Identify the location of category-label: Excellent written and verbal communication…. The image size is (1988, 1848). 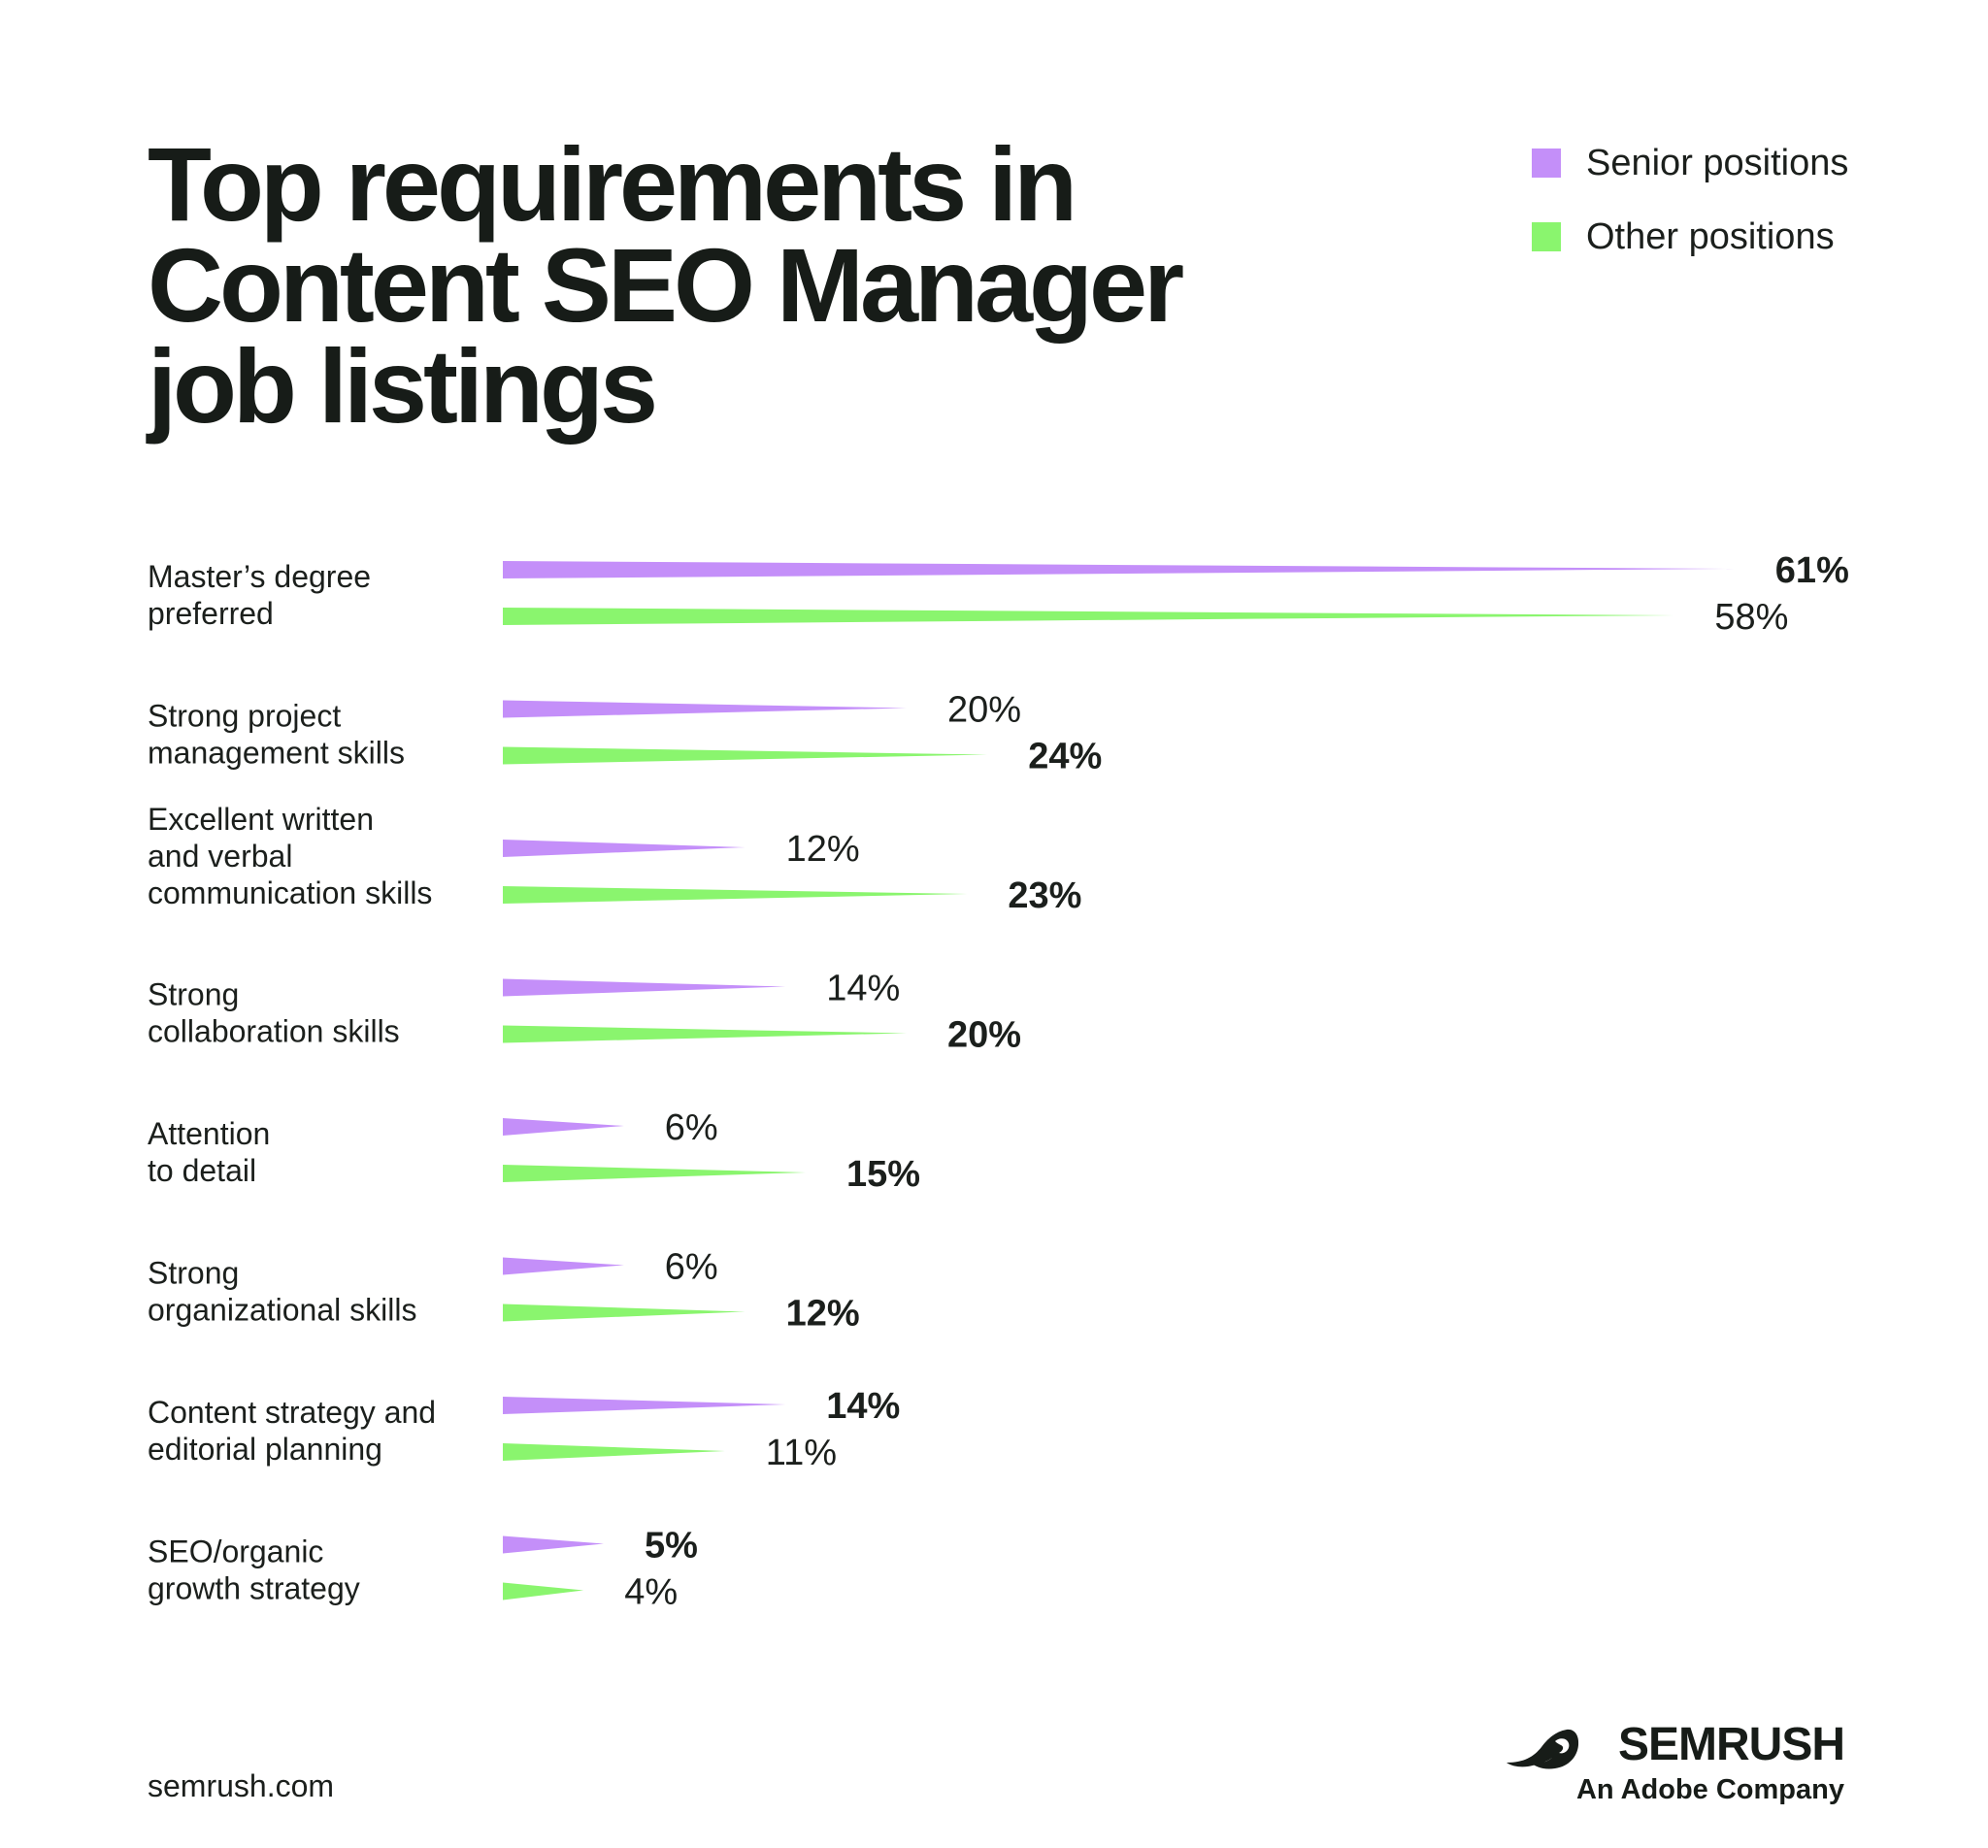
(290, 856).